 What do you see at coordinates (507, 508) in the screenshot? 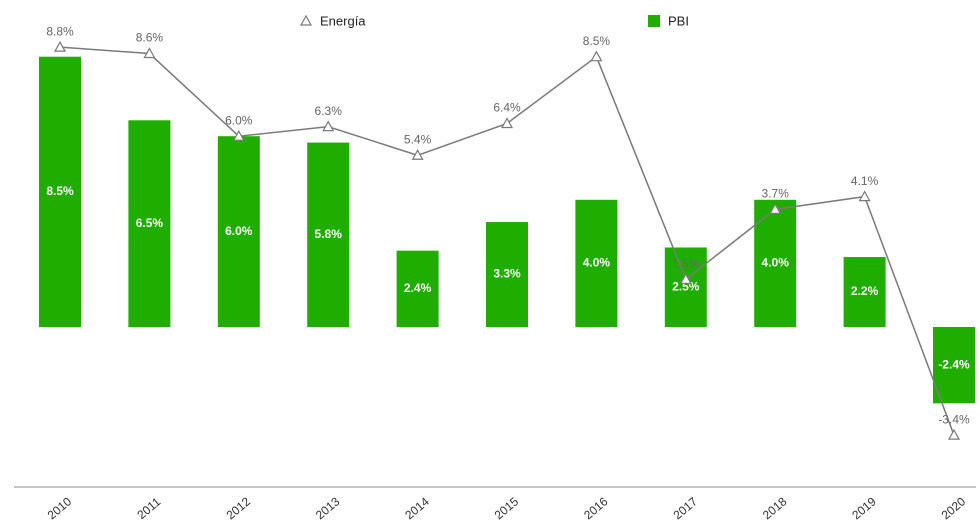
I see `x-tick-label: 2015` at bounding box center [507, 508].